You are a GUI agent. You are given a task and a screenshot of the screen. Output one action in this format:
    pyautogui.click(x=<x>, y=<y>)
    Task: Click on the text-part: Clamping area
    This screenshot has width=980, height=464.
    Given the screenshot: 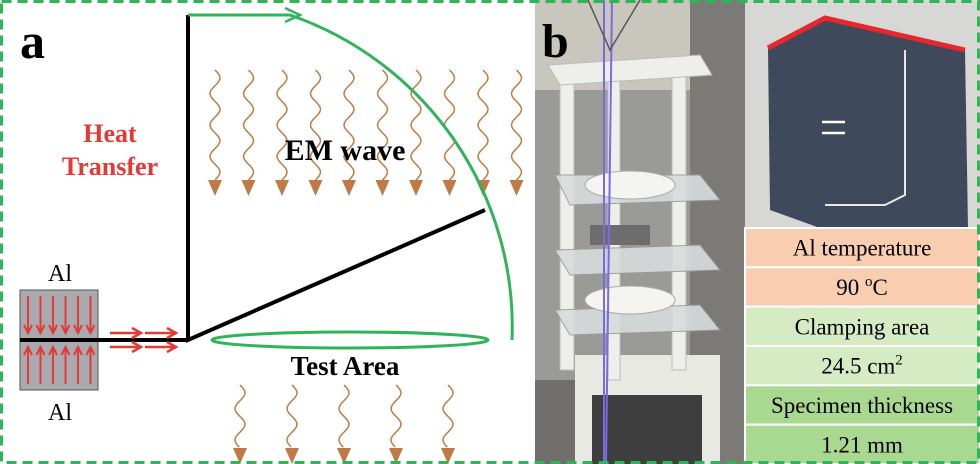 What is the action you would take?
    pyautogui.click(x=862, y=326)
    